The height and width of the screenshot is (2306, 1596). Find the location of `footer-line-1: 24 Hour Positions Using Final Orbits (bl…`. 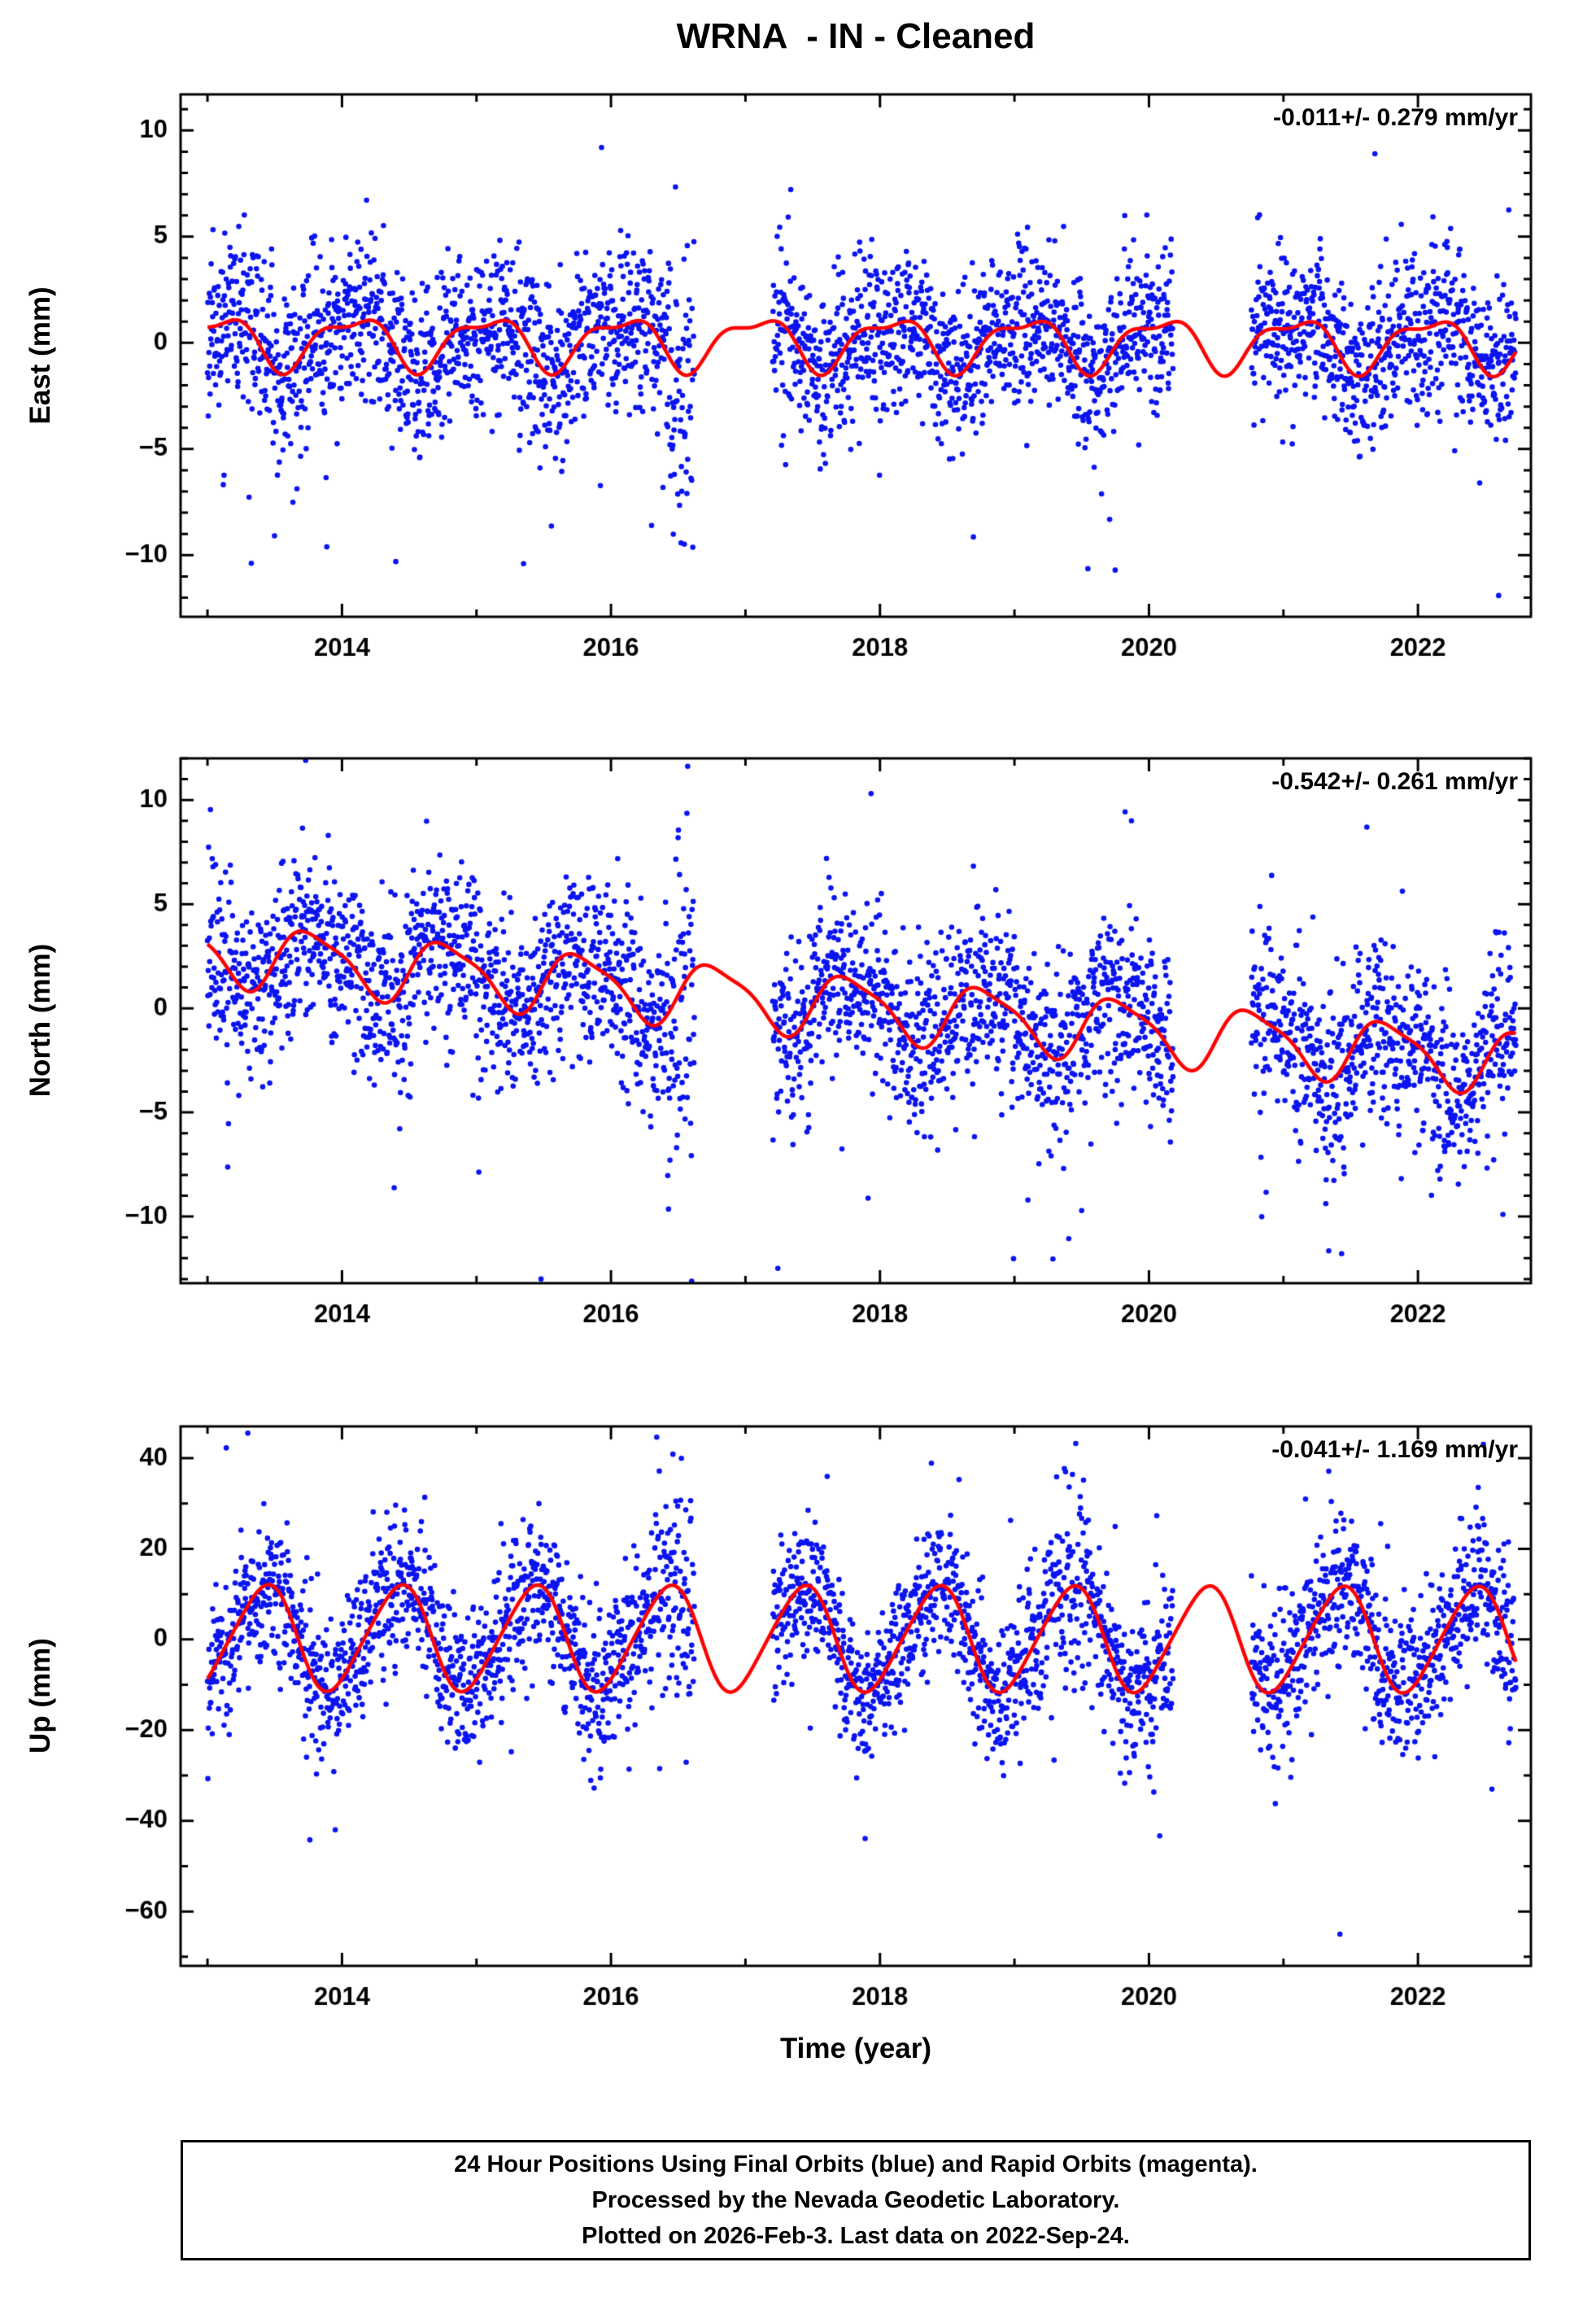

footer-line-1: 24 Hour Positions Using Final Orbits (bl… is located at coordinates (856, 2164).